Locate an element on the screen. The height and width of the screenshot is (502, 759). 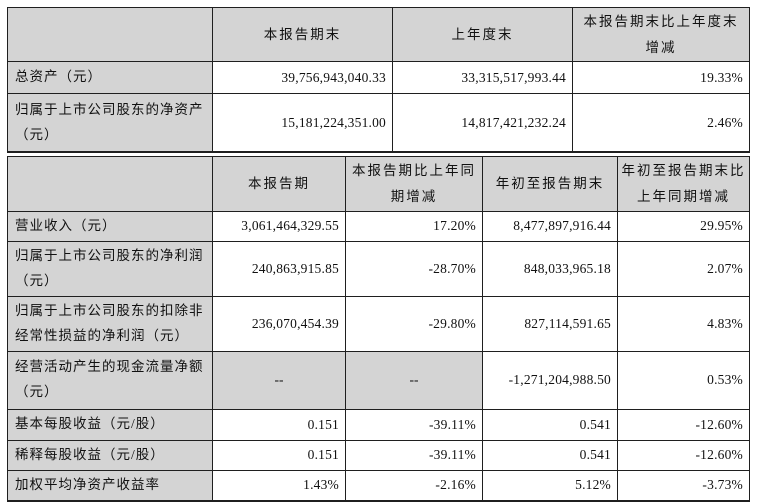
row-label: 总资产（元） is located at coordinates (110, 78).